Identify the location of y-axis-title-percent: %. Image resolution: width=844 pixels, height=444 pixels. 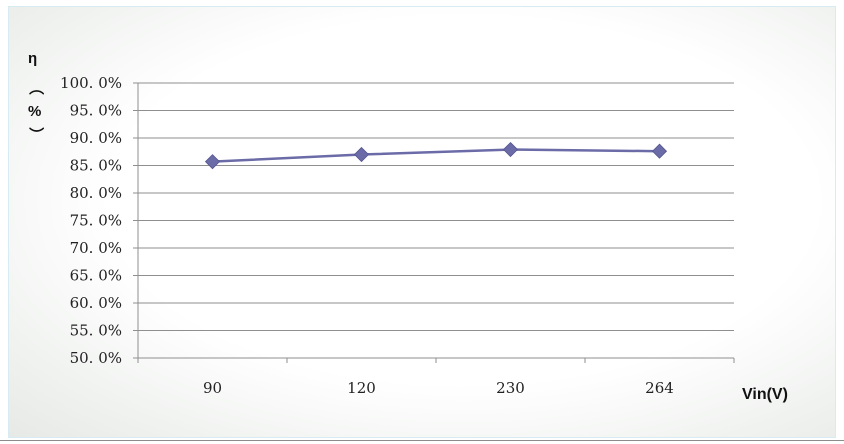
(34, 111).